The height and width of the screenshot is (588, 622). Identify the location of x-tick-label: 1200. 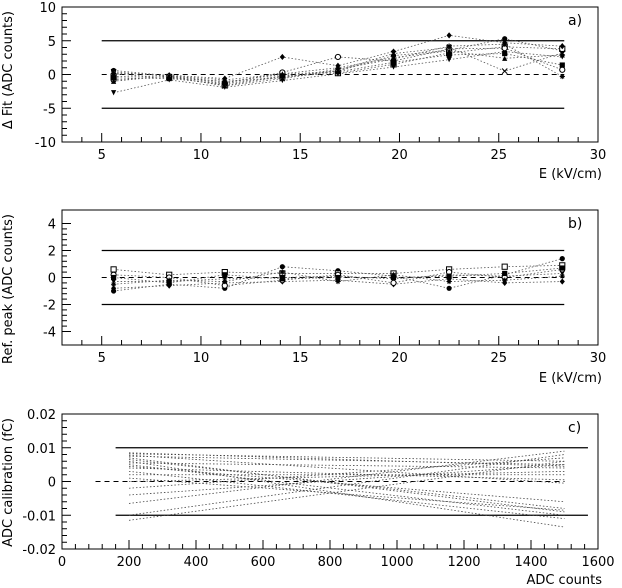
(463, 562).